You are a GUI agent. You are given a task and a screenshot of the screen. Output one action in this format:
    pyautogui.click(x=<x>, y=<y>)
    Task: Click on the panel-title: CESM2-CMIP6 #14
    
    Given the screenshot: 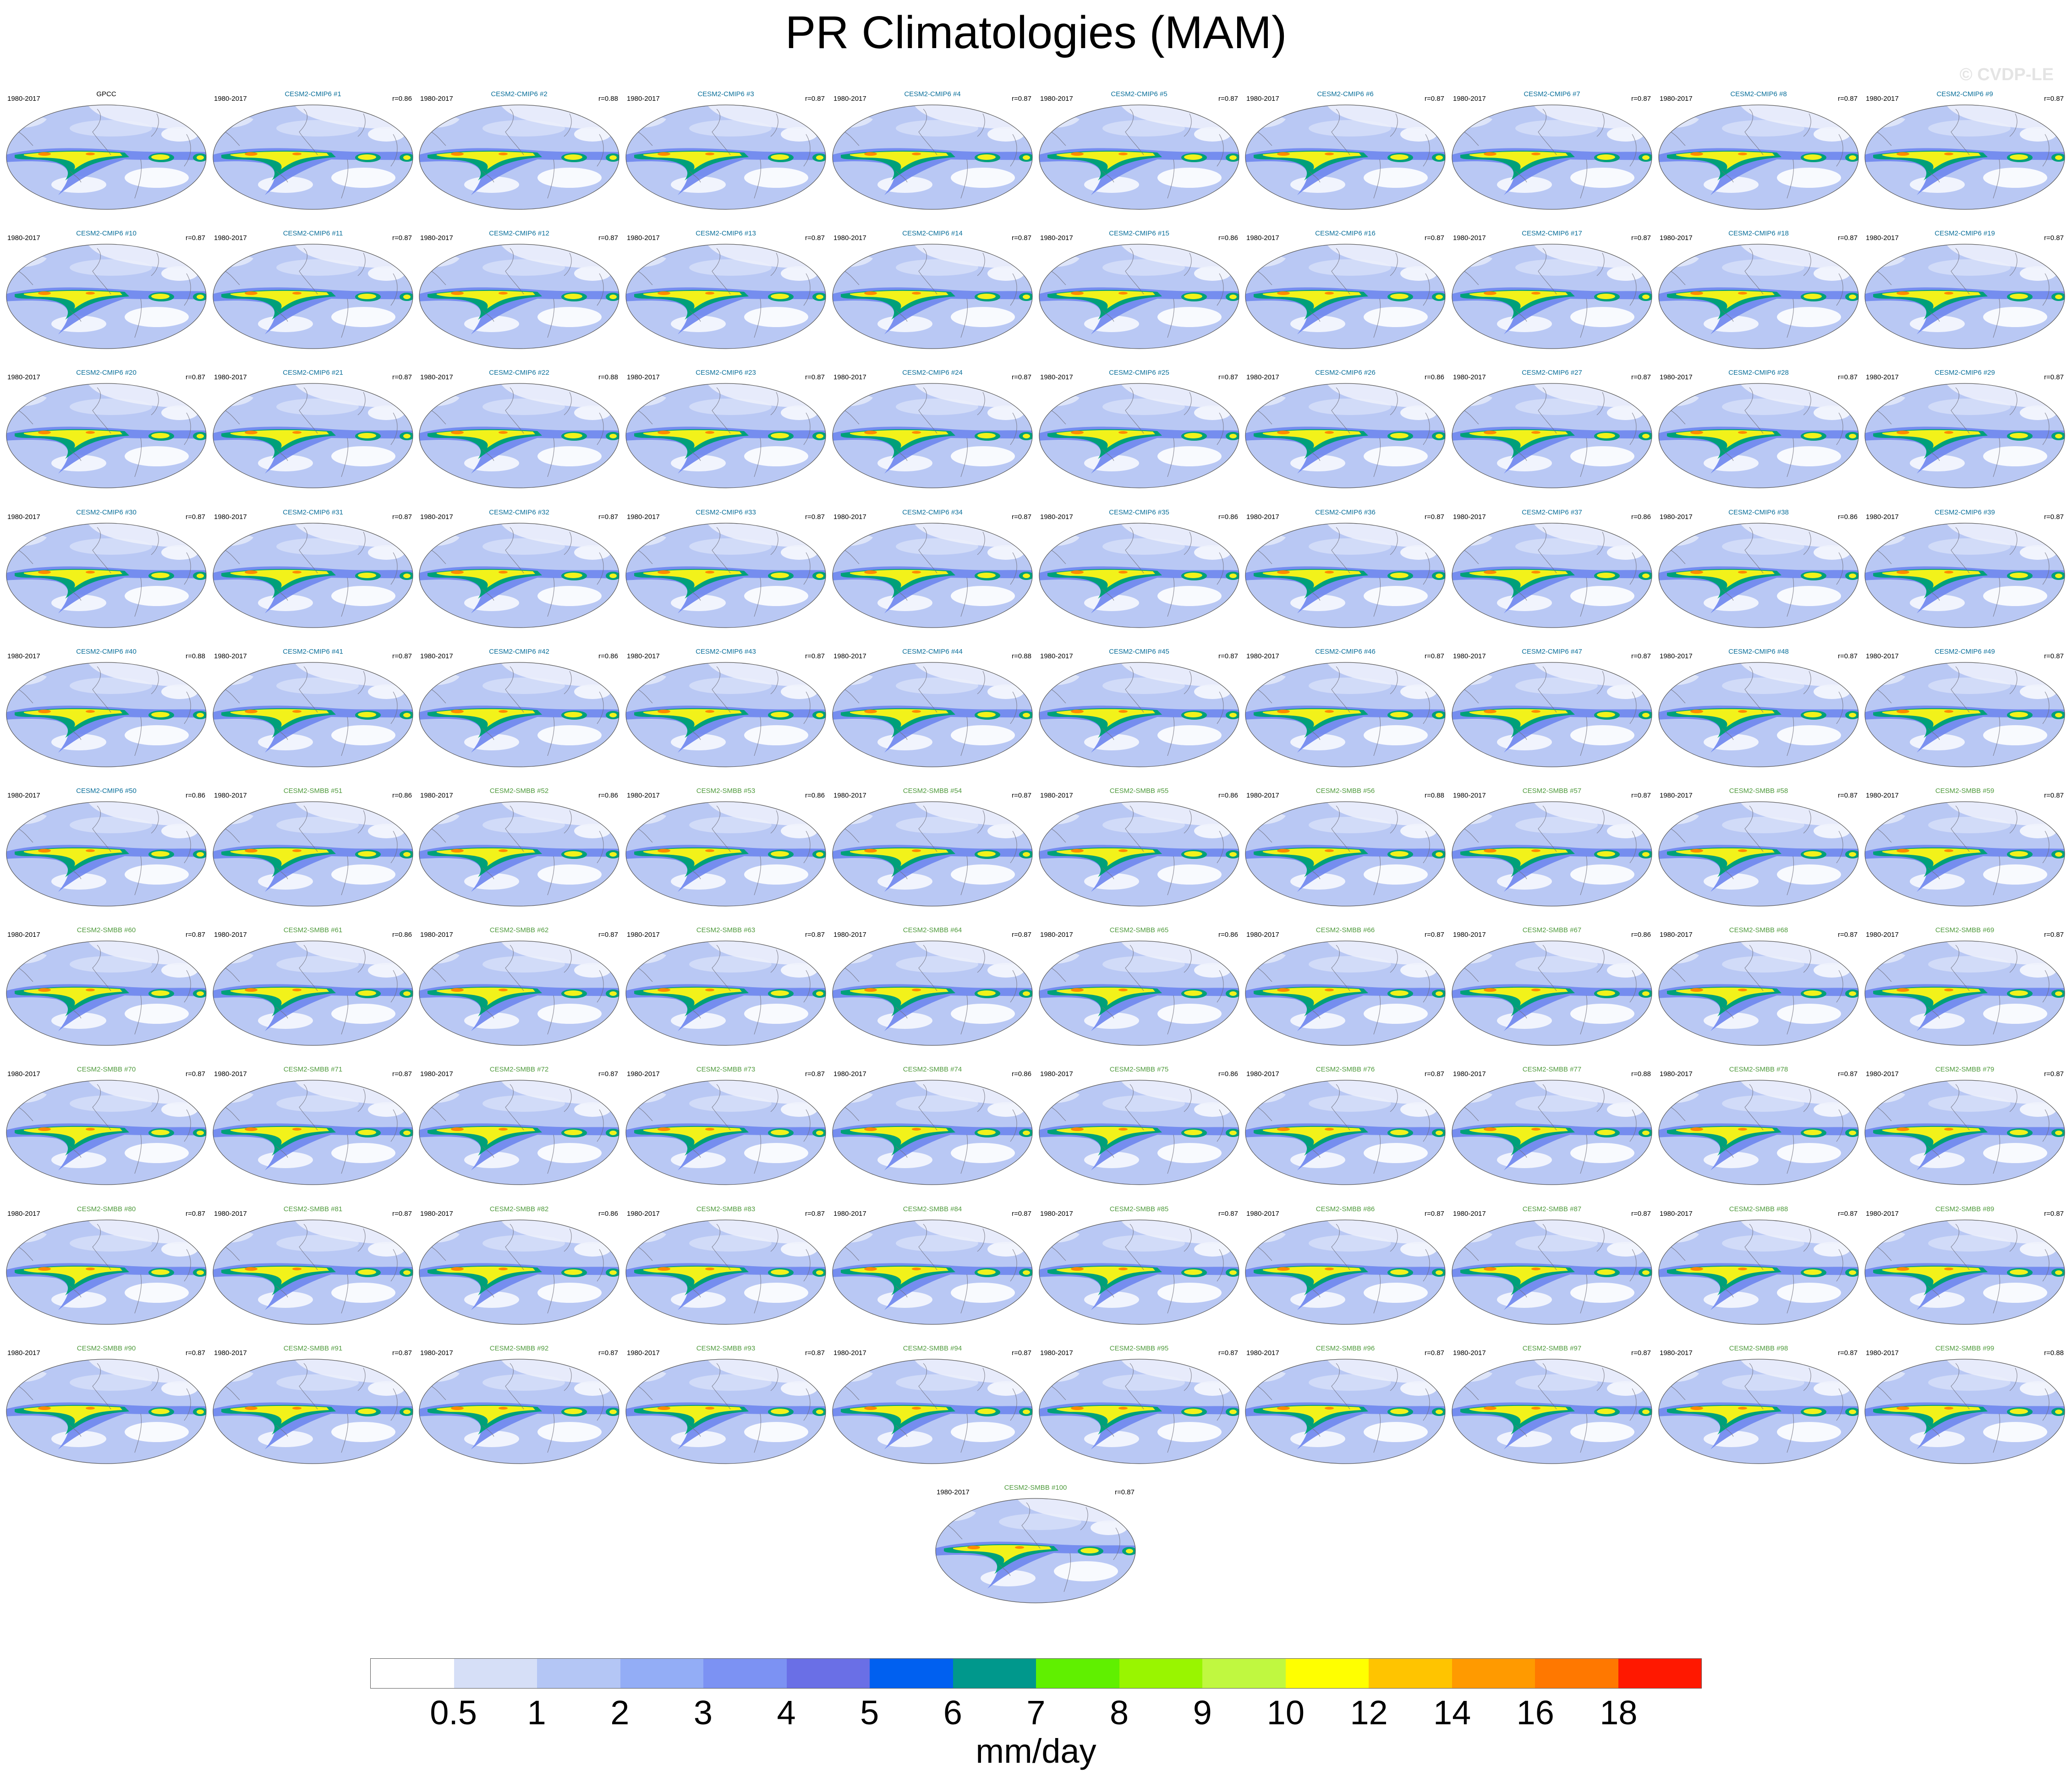 What is the action you would take?
    pyautogui.click(x=933, y=234)
    